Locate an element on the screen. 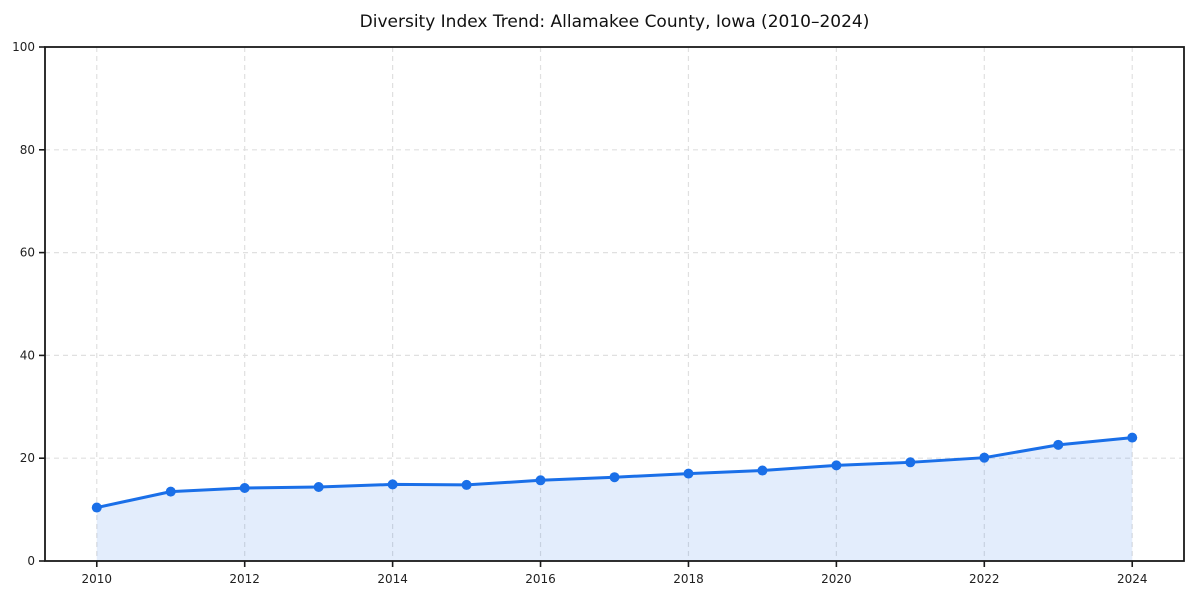 The width and height of the screenshot is (1200, 600). x-tick-label: 2010 is located at coordinates (96, 579).